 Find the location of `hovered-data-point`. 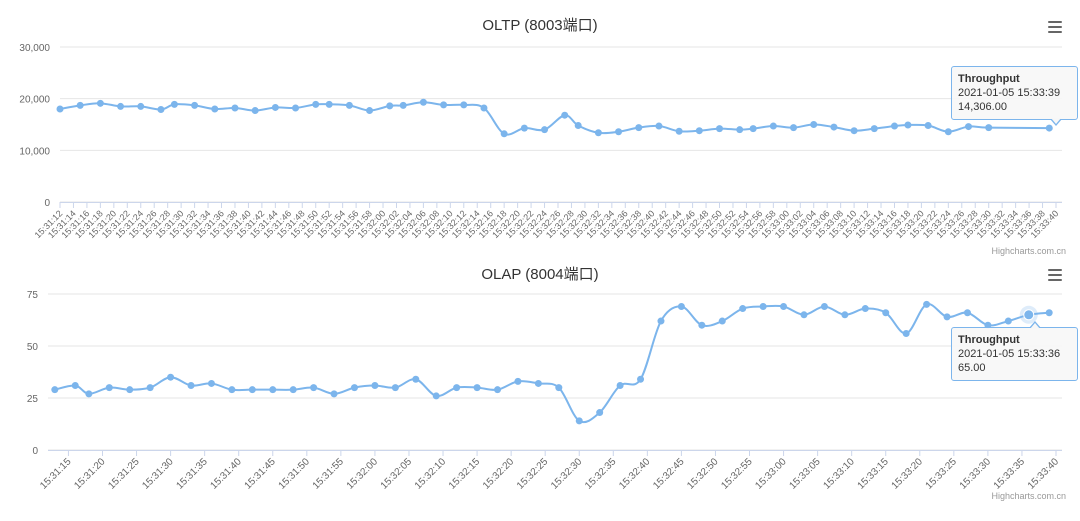

hovered-data-point is located at coordinates (1029, 315).